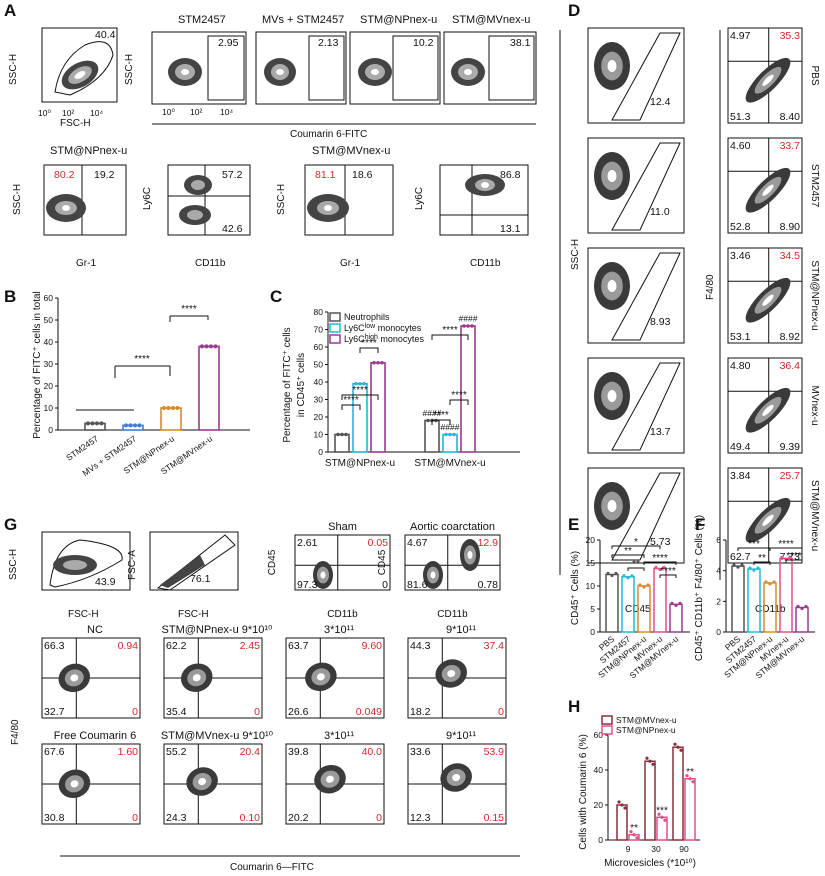  What do you see at coordinates (574, 706) in the screenshot?
I see `panel-label-h: H` at bounding box center [574, 706].